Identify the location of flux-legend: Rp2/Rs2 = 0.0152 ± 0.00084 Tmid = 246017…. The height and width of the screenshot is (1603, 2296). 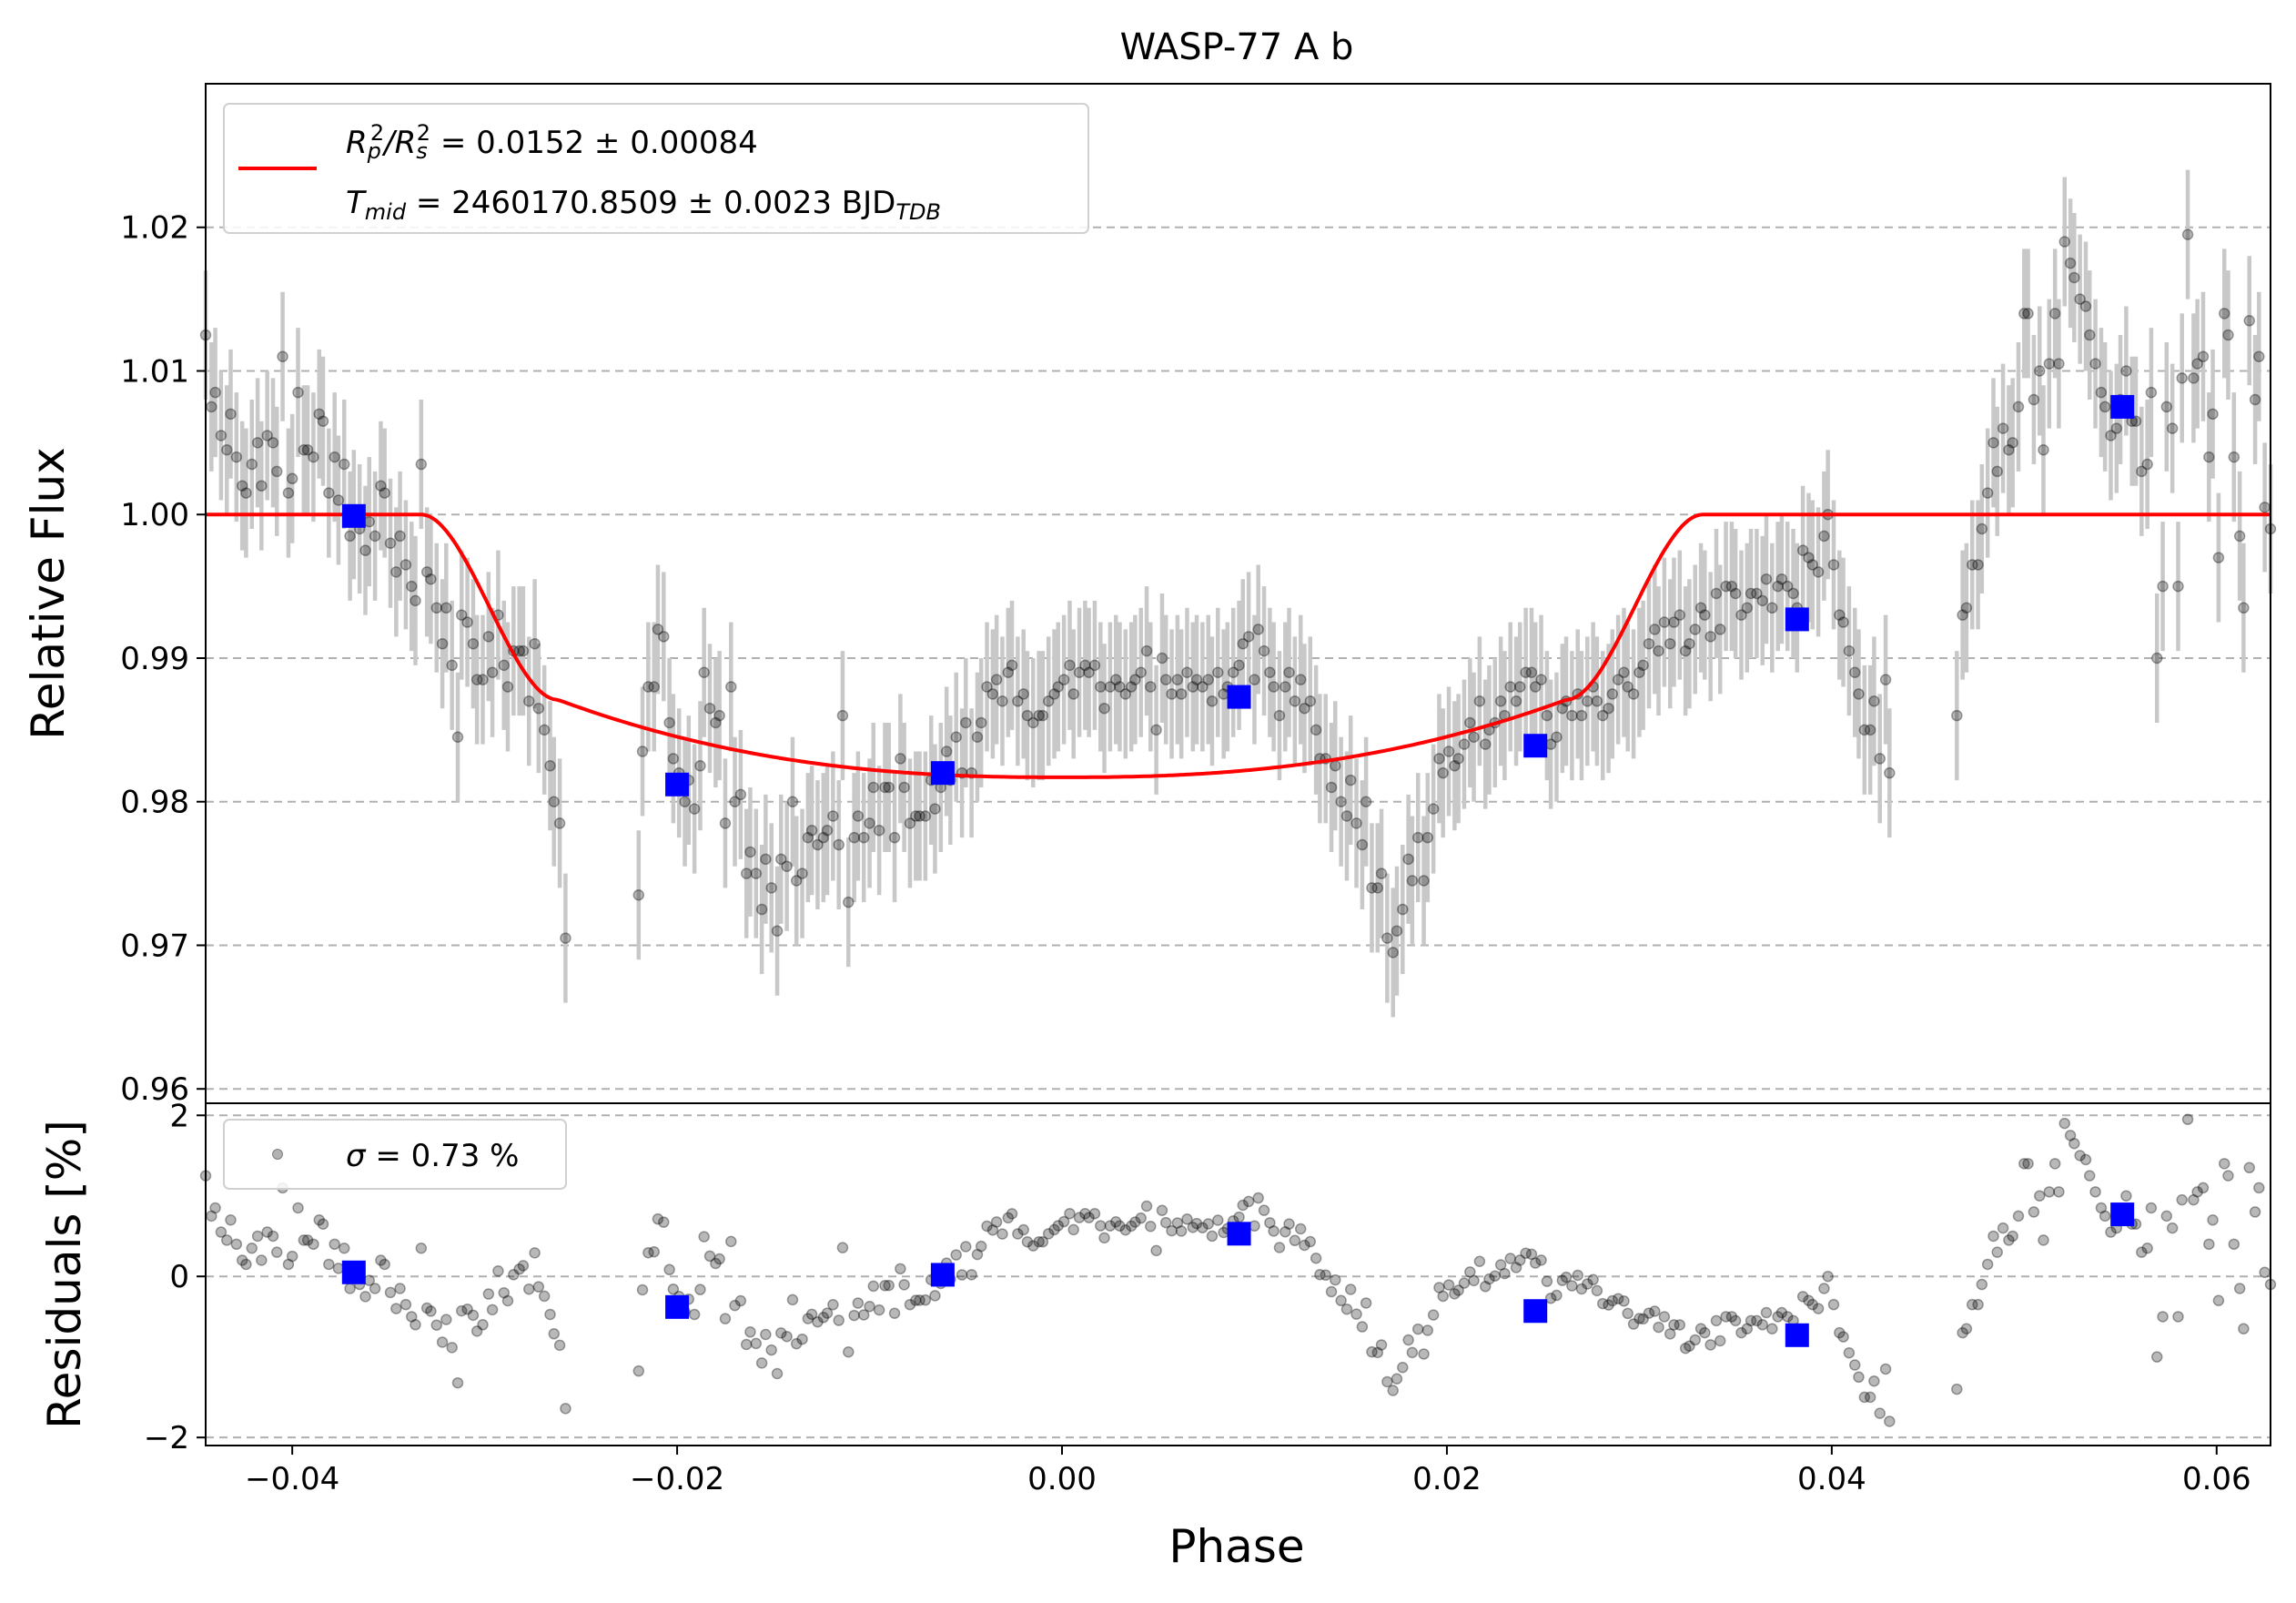
(656, 168).